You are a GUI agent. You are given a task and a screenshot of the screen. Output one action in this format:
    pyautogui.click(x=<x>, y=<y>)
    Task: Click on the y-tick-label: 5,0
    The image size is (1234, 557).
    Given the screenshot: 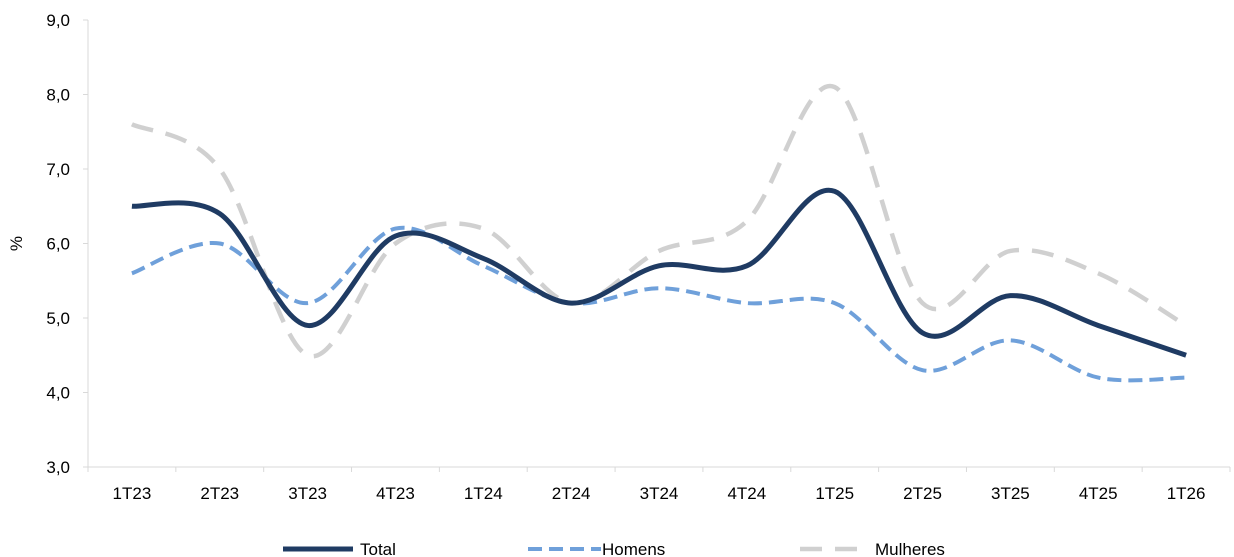 What is the action you would take?
    pyautogui.click(x=58, y=318)
    